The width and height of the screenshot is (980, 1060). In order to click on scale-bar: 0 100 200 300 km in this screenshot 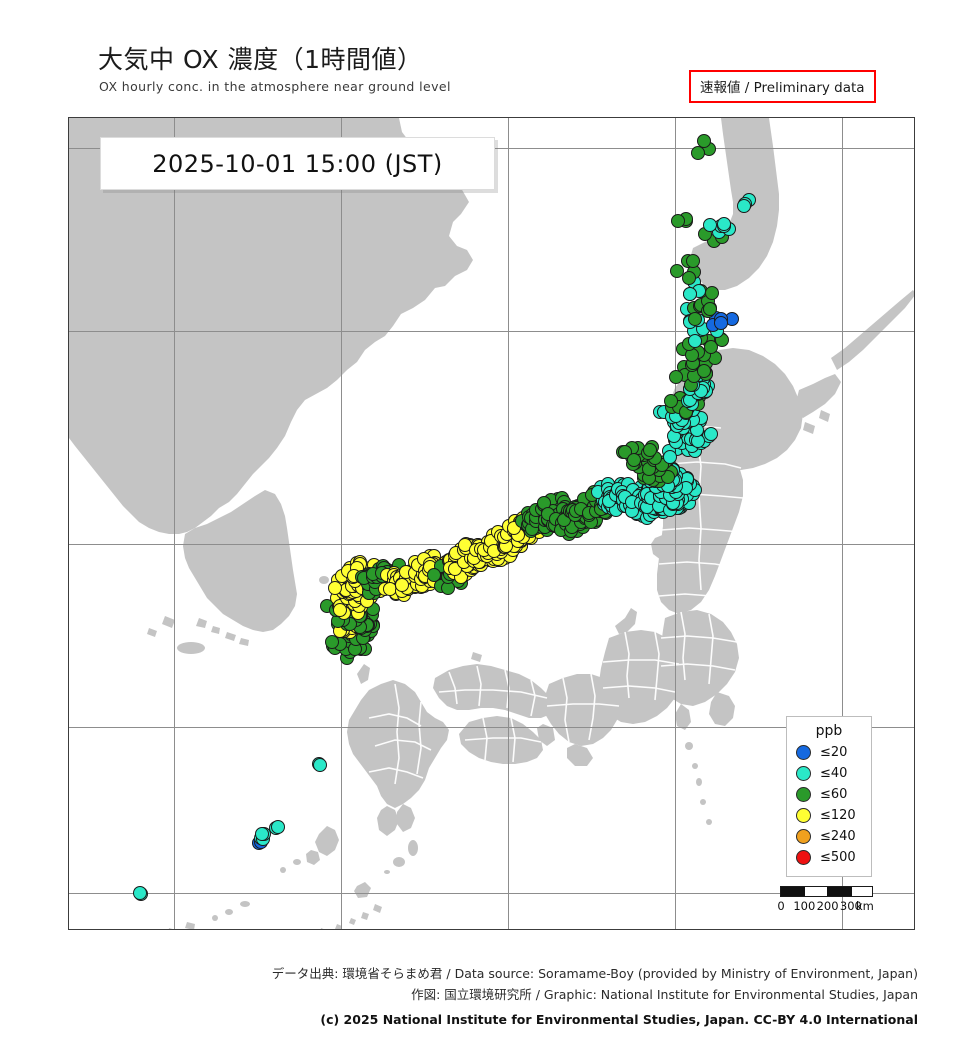, I will do `click(828, 900)`.